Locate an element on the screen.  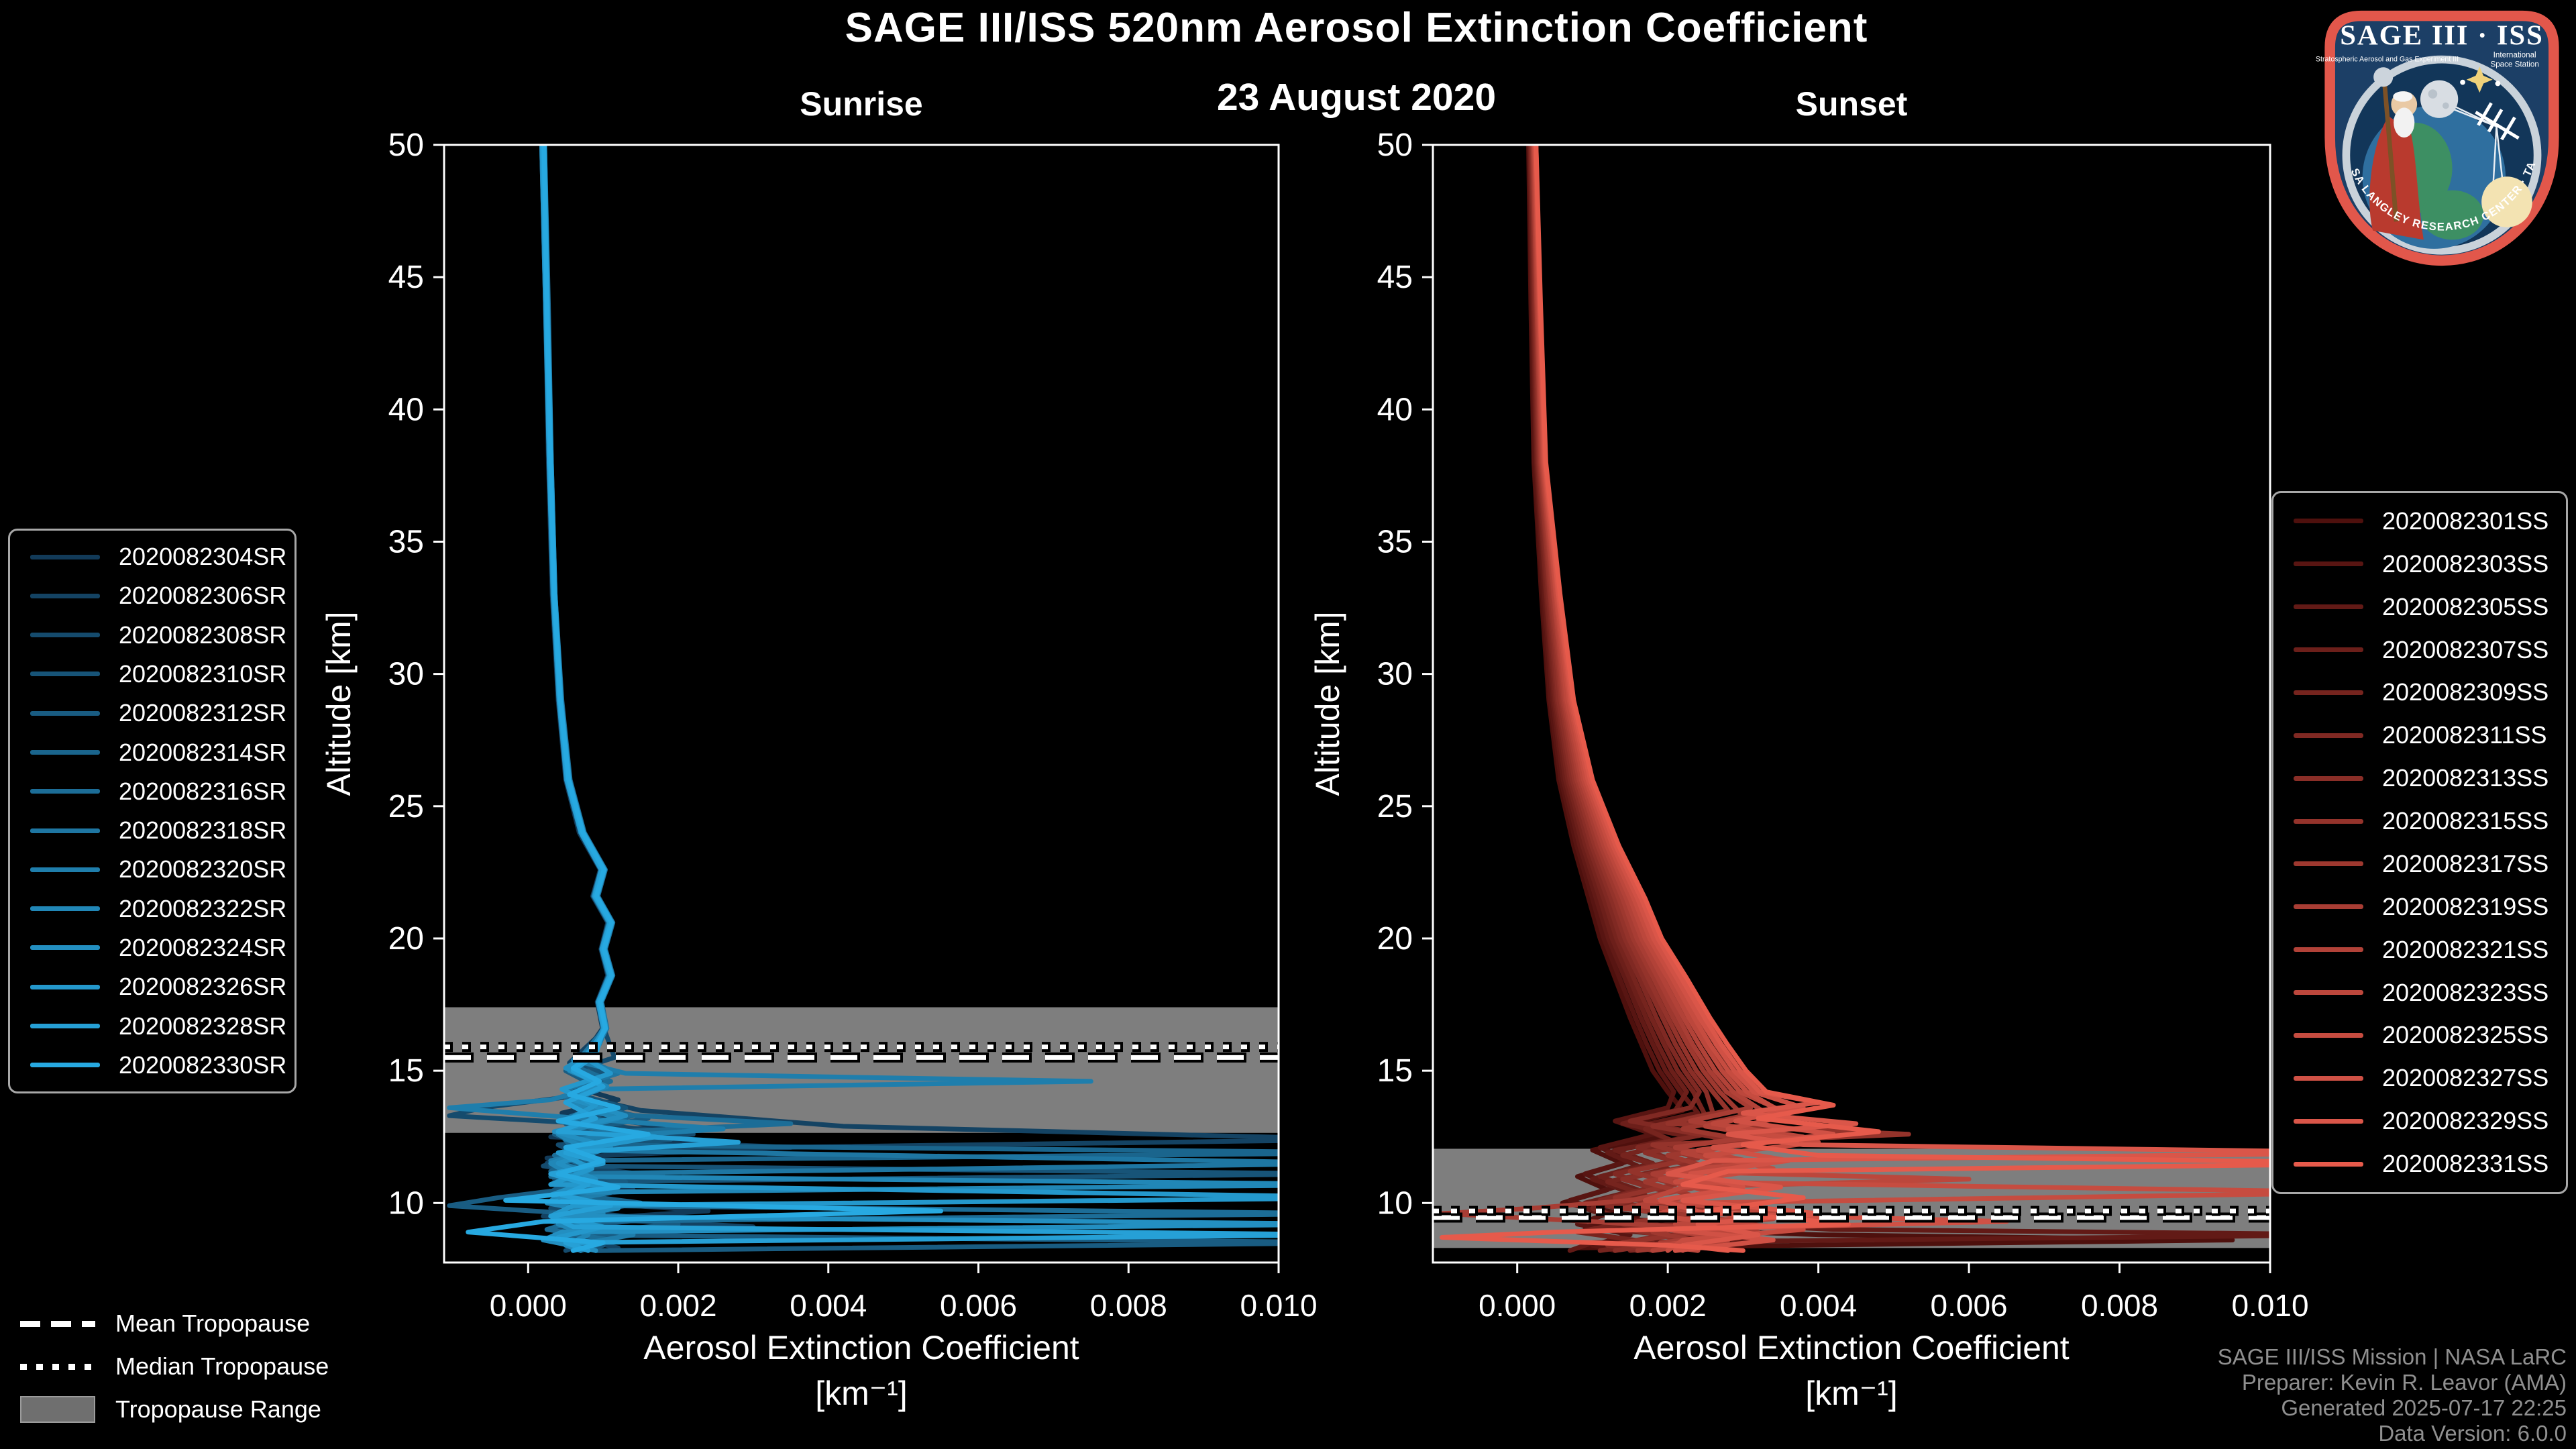
legend-item-2020082326SR: 2020082326SR is located at coordinates (152, 987).